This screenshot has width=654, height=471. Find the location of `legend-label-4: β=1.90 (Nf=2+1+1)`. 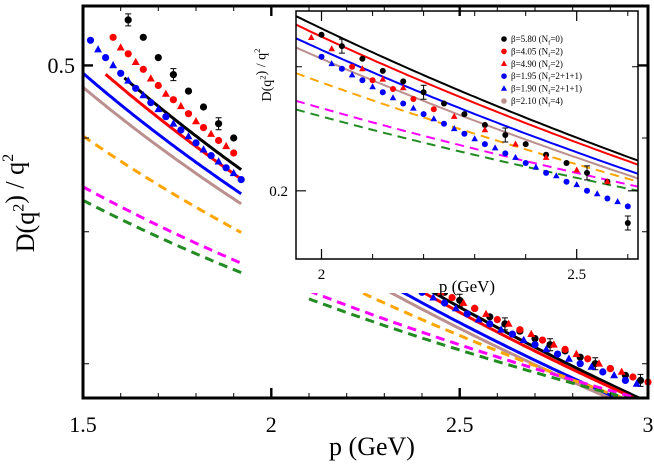

legend-label-4: β=1.90 (Nf=2+1+1) is located at coordinates (546, 90).